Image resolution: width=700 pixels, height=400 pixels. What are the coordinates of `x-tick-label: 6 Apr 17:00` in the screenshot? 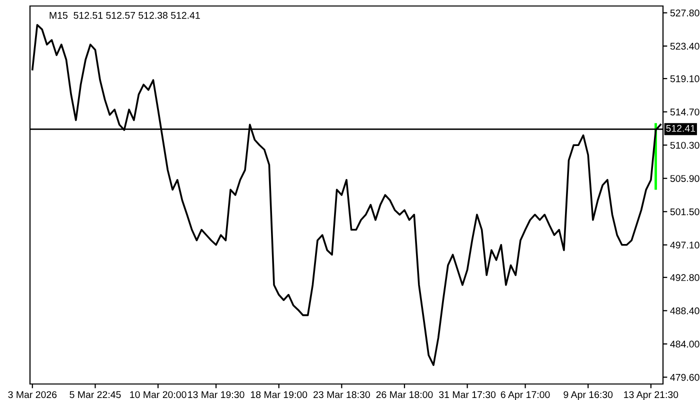 It's located at (525, 395).